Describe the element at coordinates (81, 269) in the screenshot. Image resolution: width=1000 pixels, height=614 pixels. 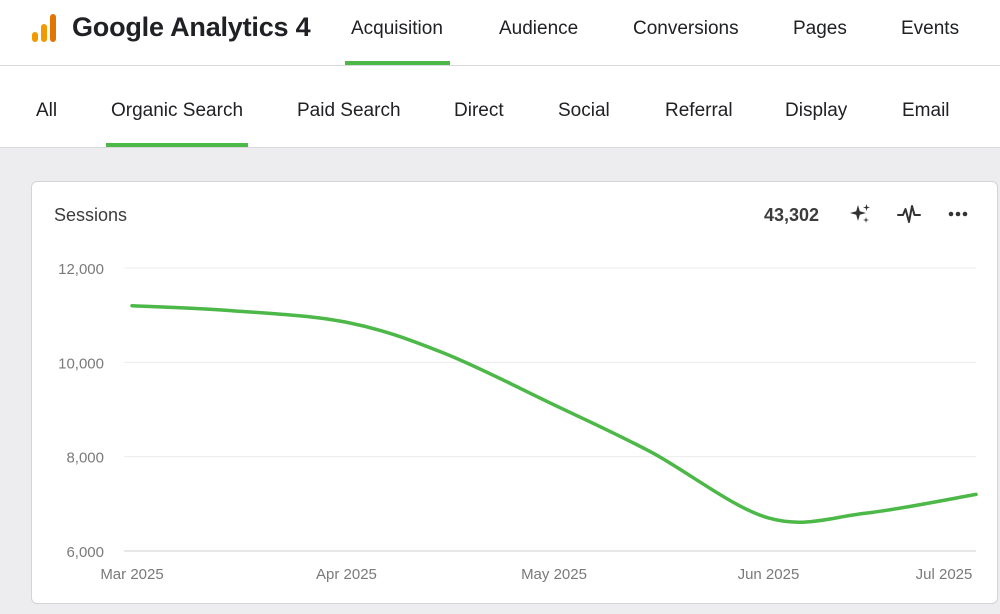
I see `y-tick-label: 12,000` at that location.